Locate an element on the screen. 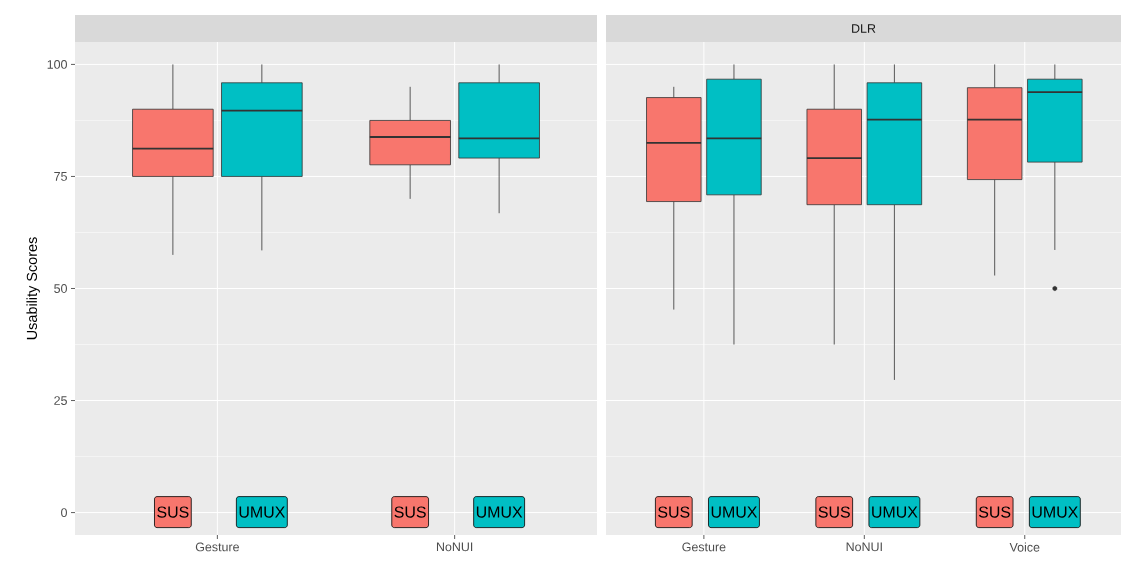 The height and width of the screenshot is (563, 1121). y-tick-label: 0 is located at coordinates (64, 512).